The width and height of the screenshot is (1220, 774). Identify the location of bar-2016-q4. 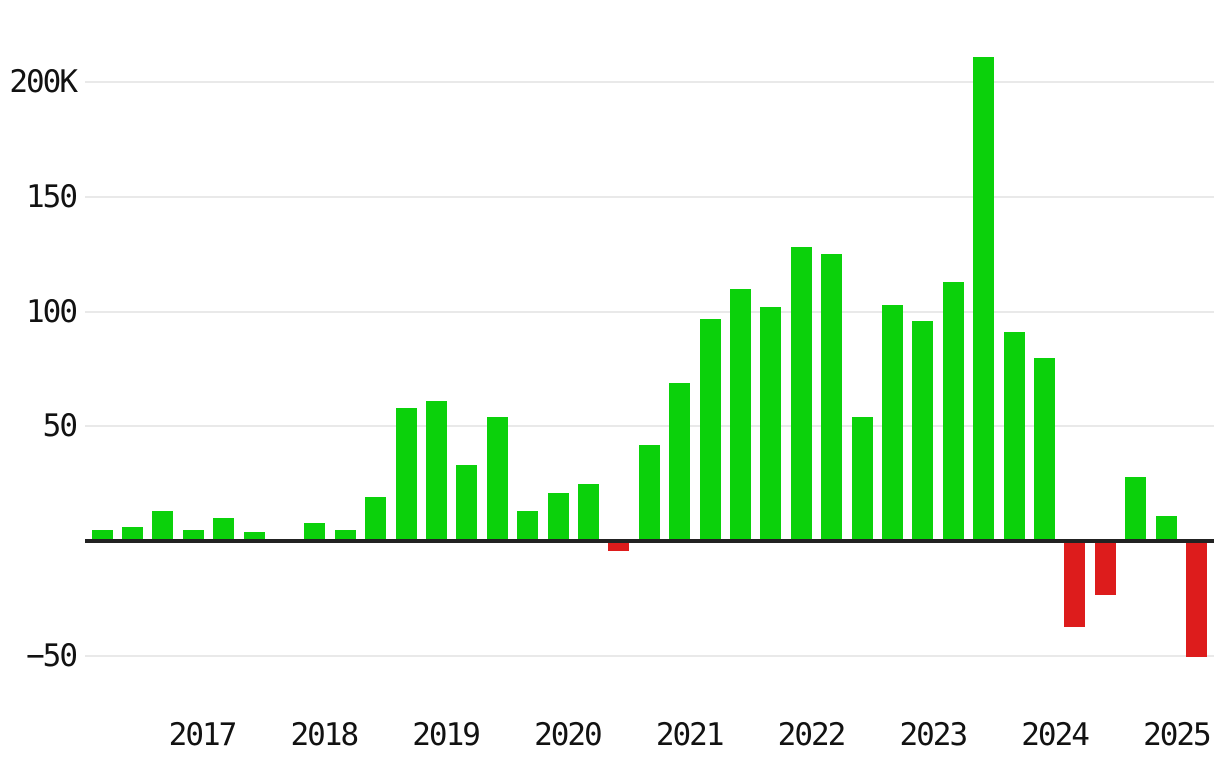
(193, 535).